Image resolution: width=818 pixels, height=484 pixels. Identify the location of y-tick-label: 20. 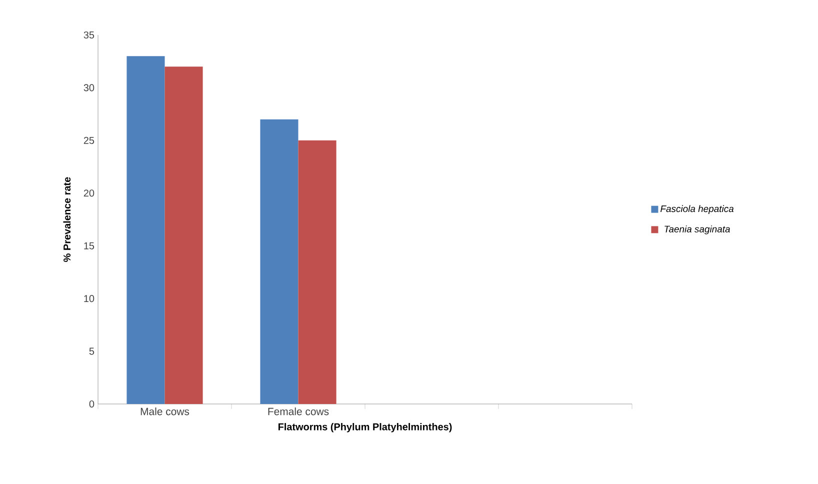
(89, 193).